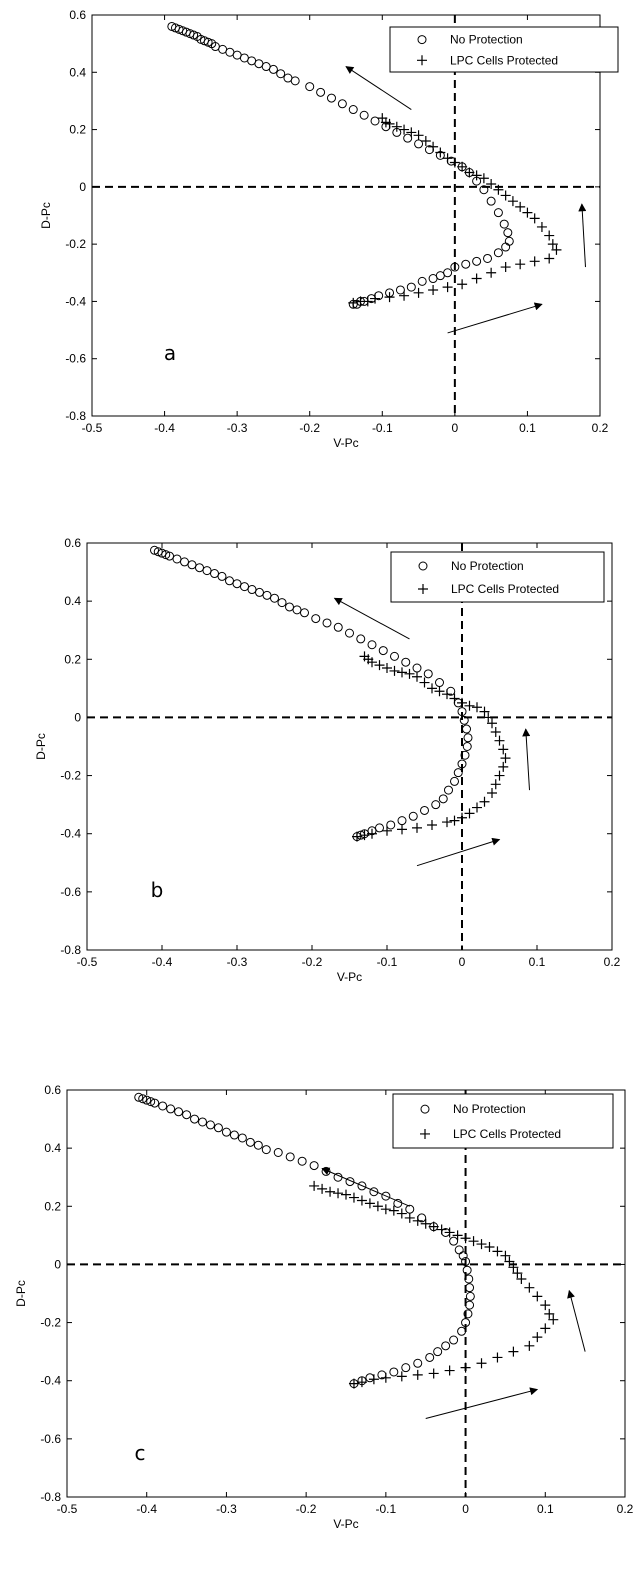  Describe the element at coordinates (349, 977) in the screenshot. I see `x-axis-title: V-Pc` at that location.